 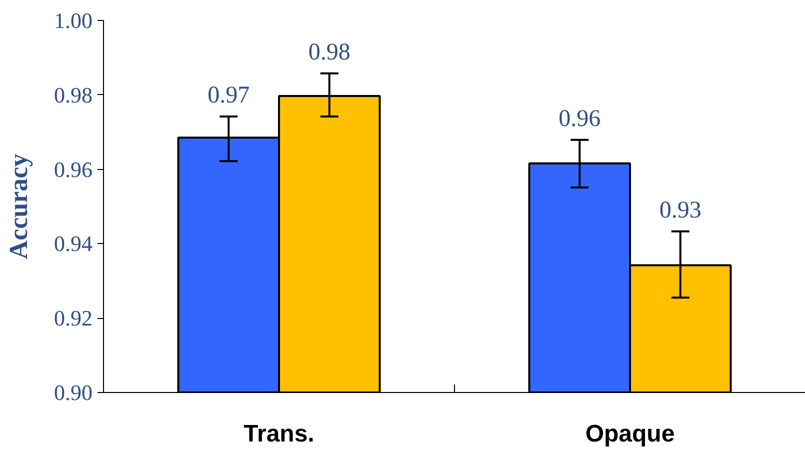 What do you see at coordinates (73, 95) in the screenshot?
I see `y-tick-label: 0.98` at bounding box center [73, 95].